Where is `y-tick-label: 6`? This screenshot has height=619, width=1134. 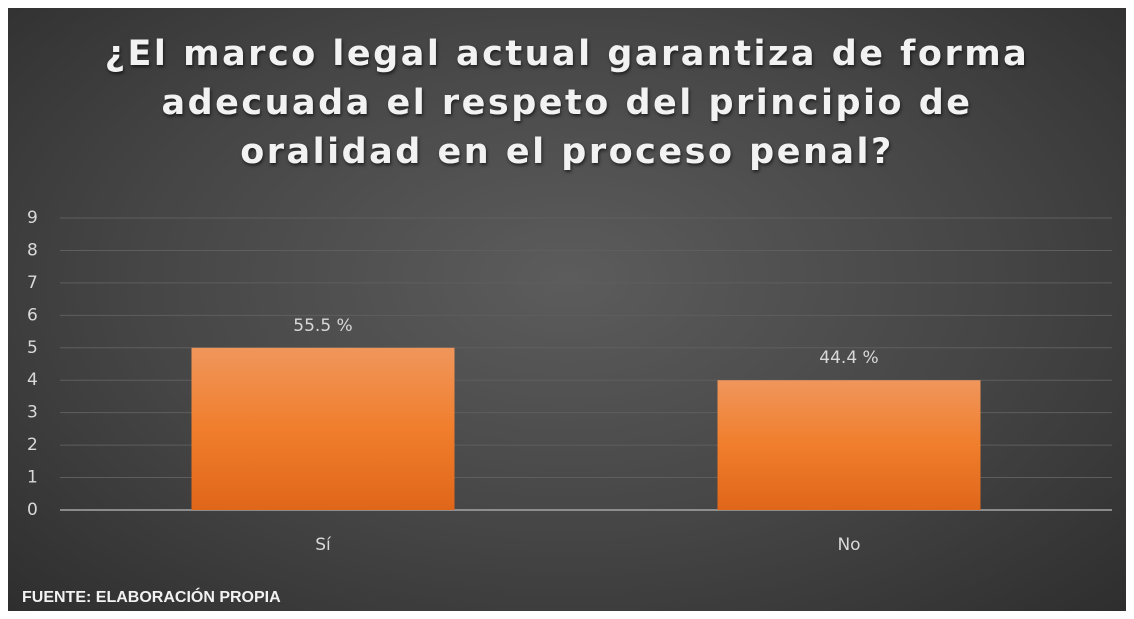
y-tick-label: 6 is located at coordinates (32, 315).